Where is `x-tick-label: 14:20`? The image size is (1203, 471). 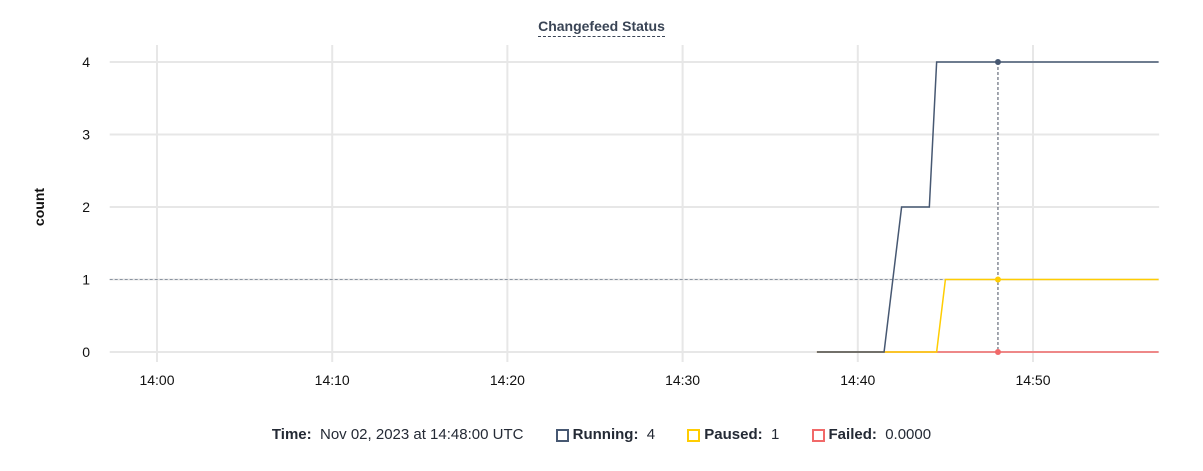 x-tick-label: 14:20 is located at coordinates (507, 380).